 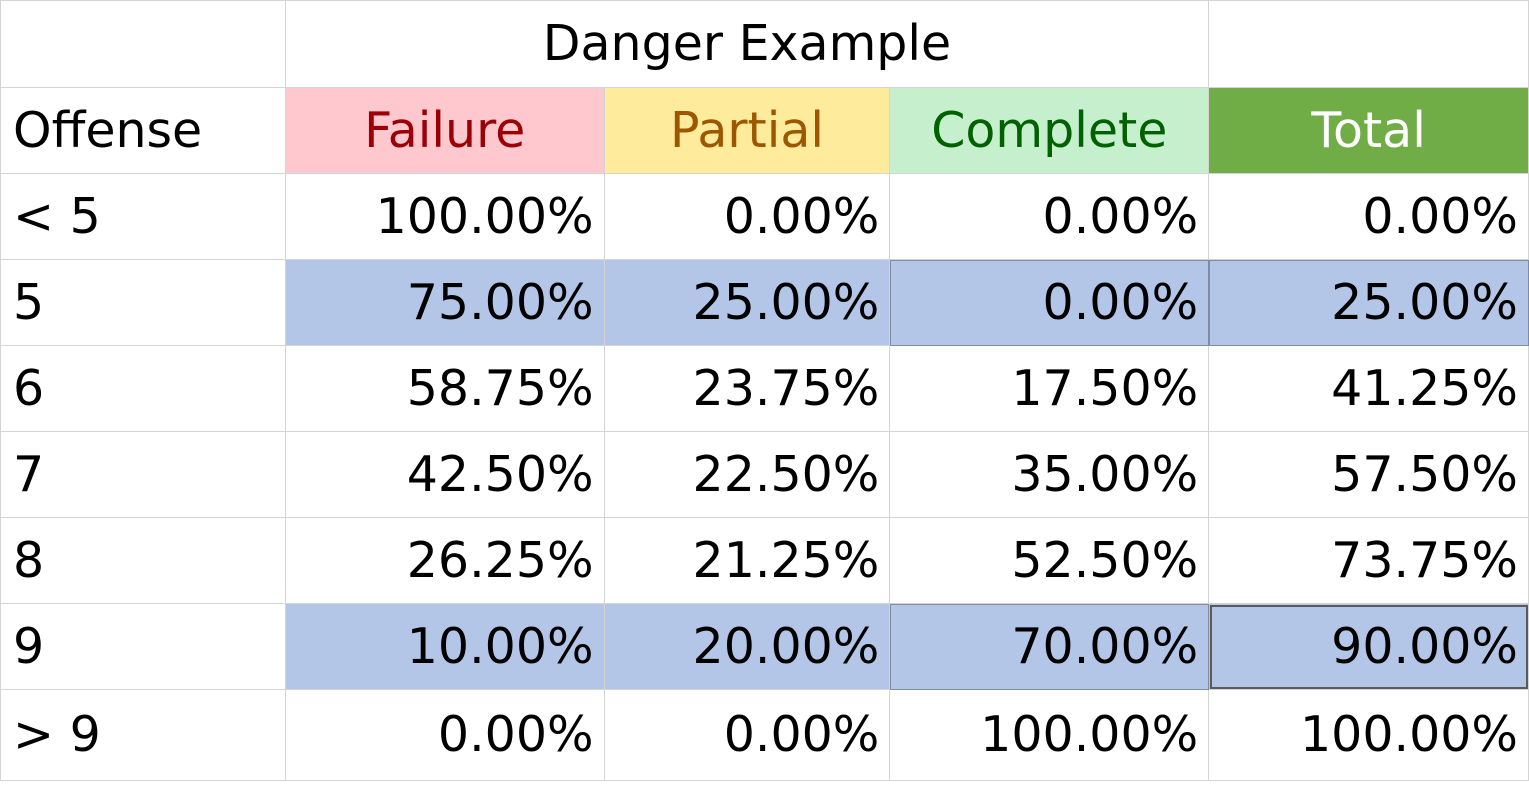 I want to click on table-title: Danger Example, so click(x=747, y=44).